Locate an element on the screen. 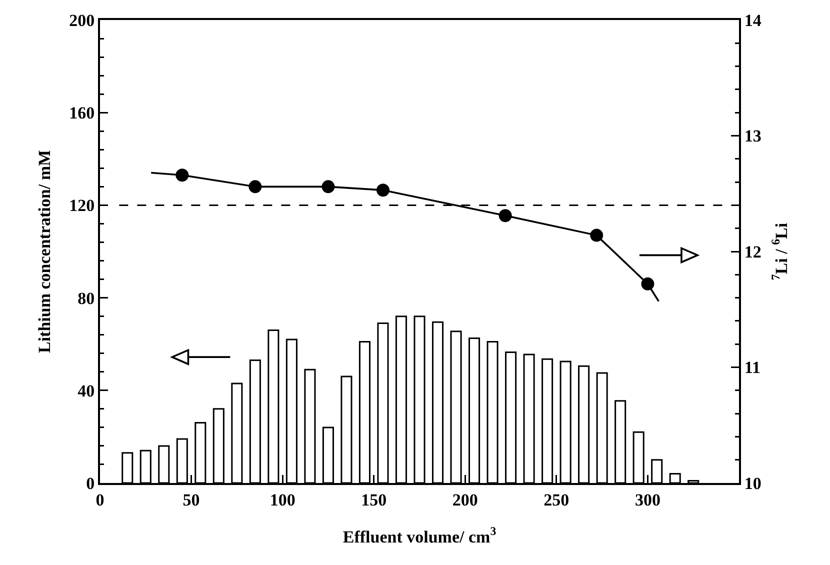 Image resolution: width=830 pixels, height=565 pixels. y-tick-label: 120 is located at coordinates (82, 206).